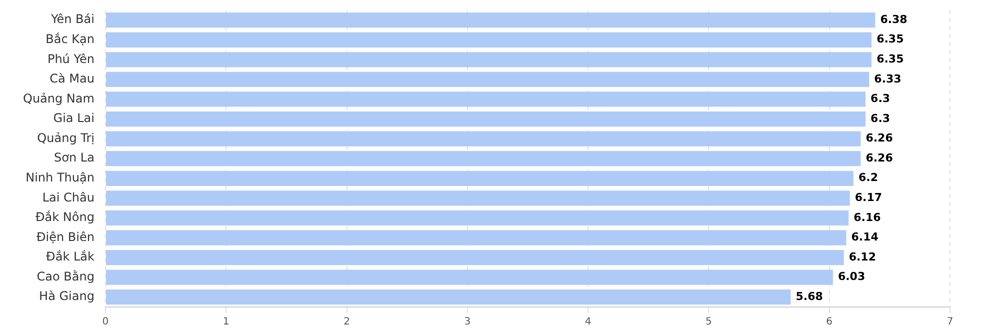 This screenshot has height=331, width=1000. What do you see at coordinates (105, 322) in the screenshot?
I see `x-tick-label: 0` at bounding box center [105, 322].